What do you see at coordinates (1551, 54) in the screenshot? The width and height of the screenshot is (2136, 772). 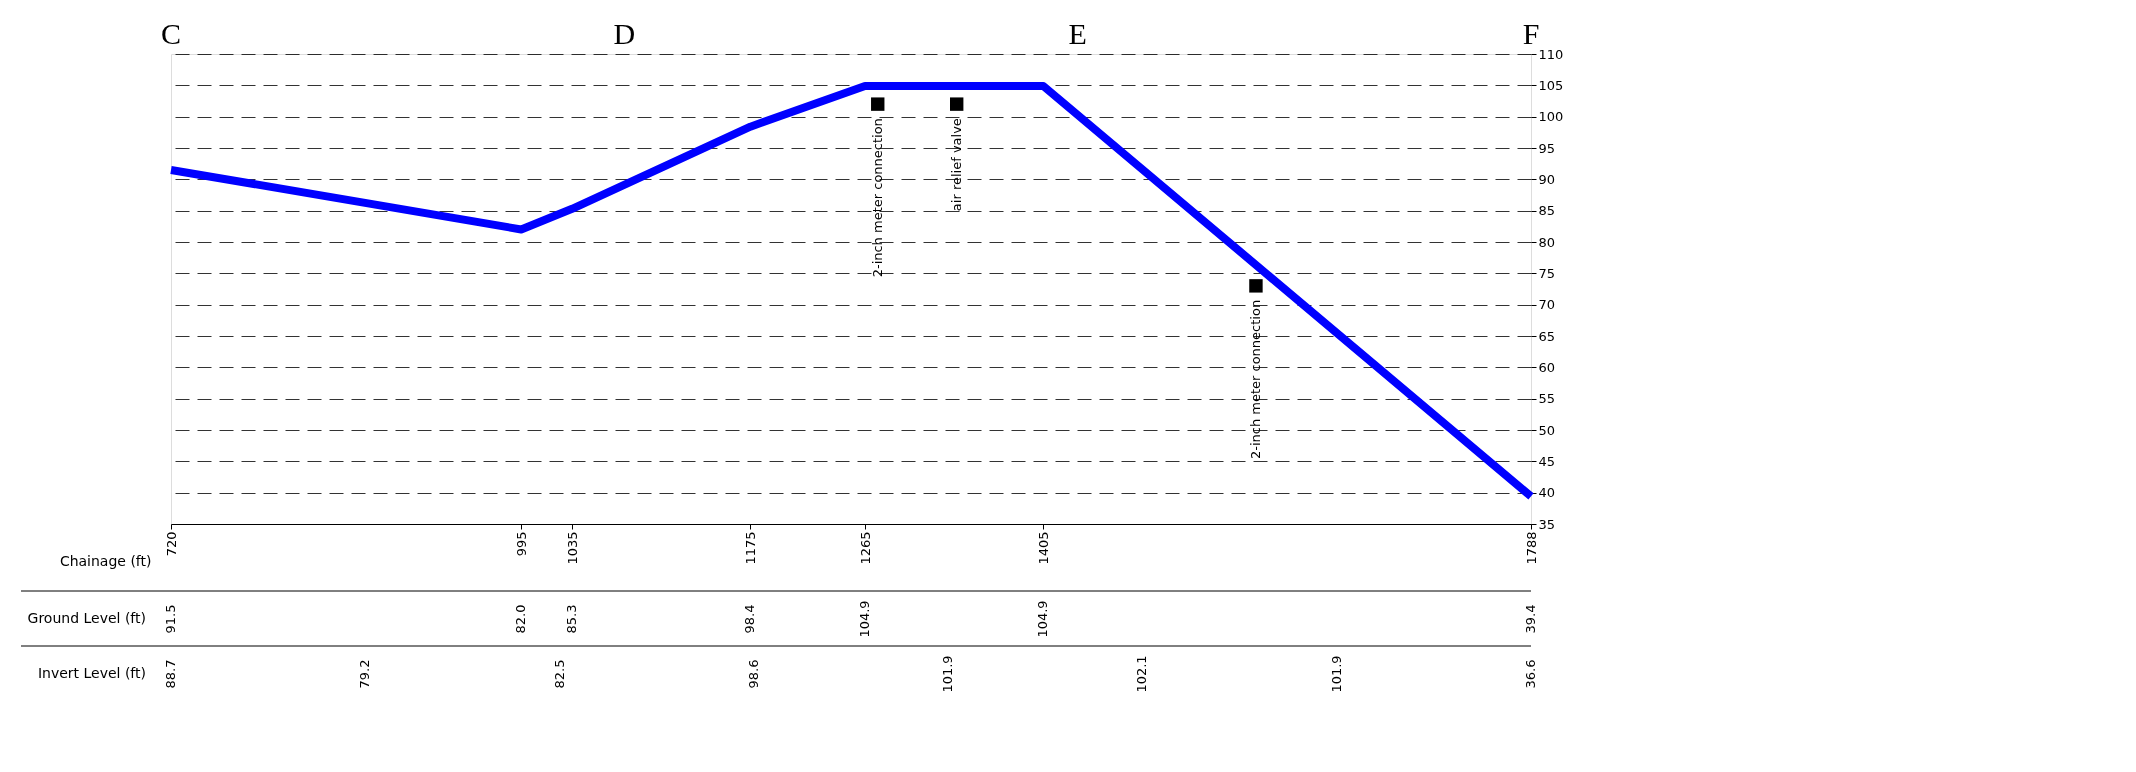 I see `y-tick-label: 110` at bounding box center [1551, 54].